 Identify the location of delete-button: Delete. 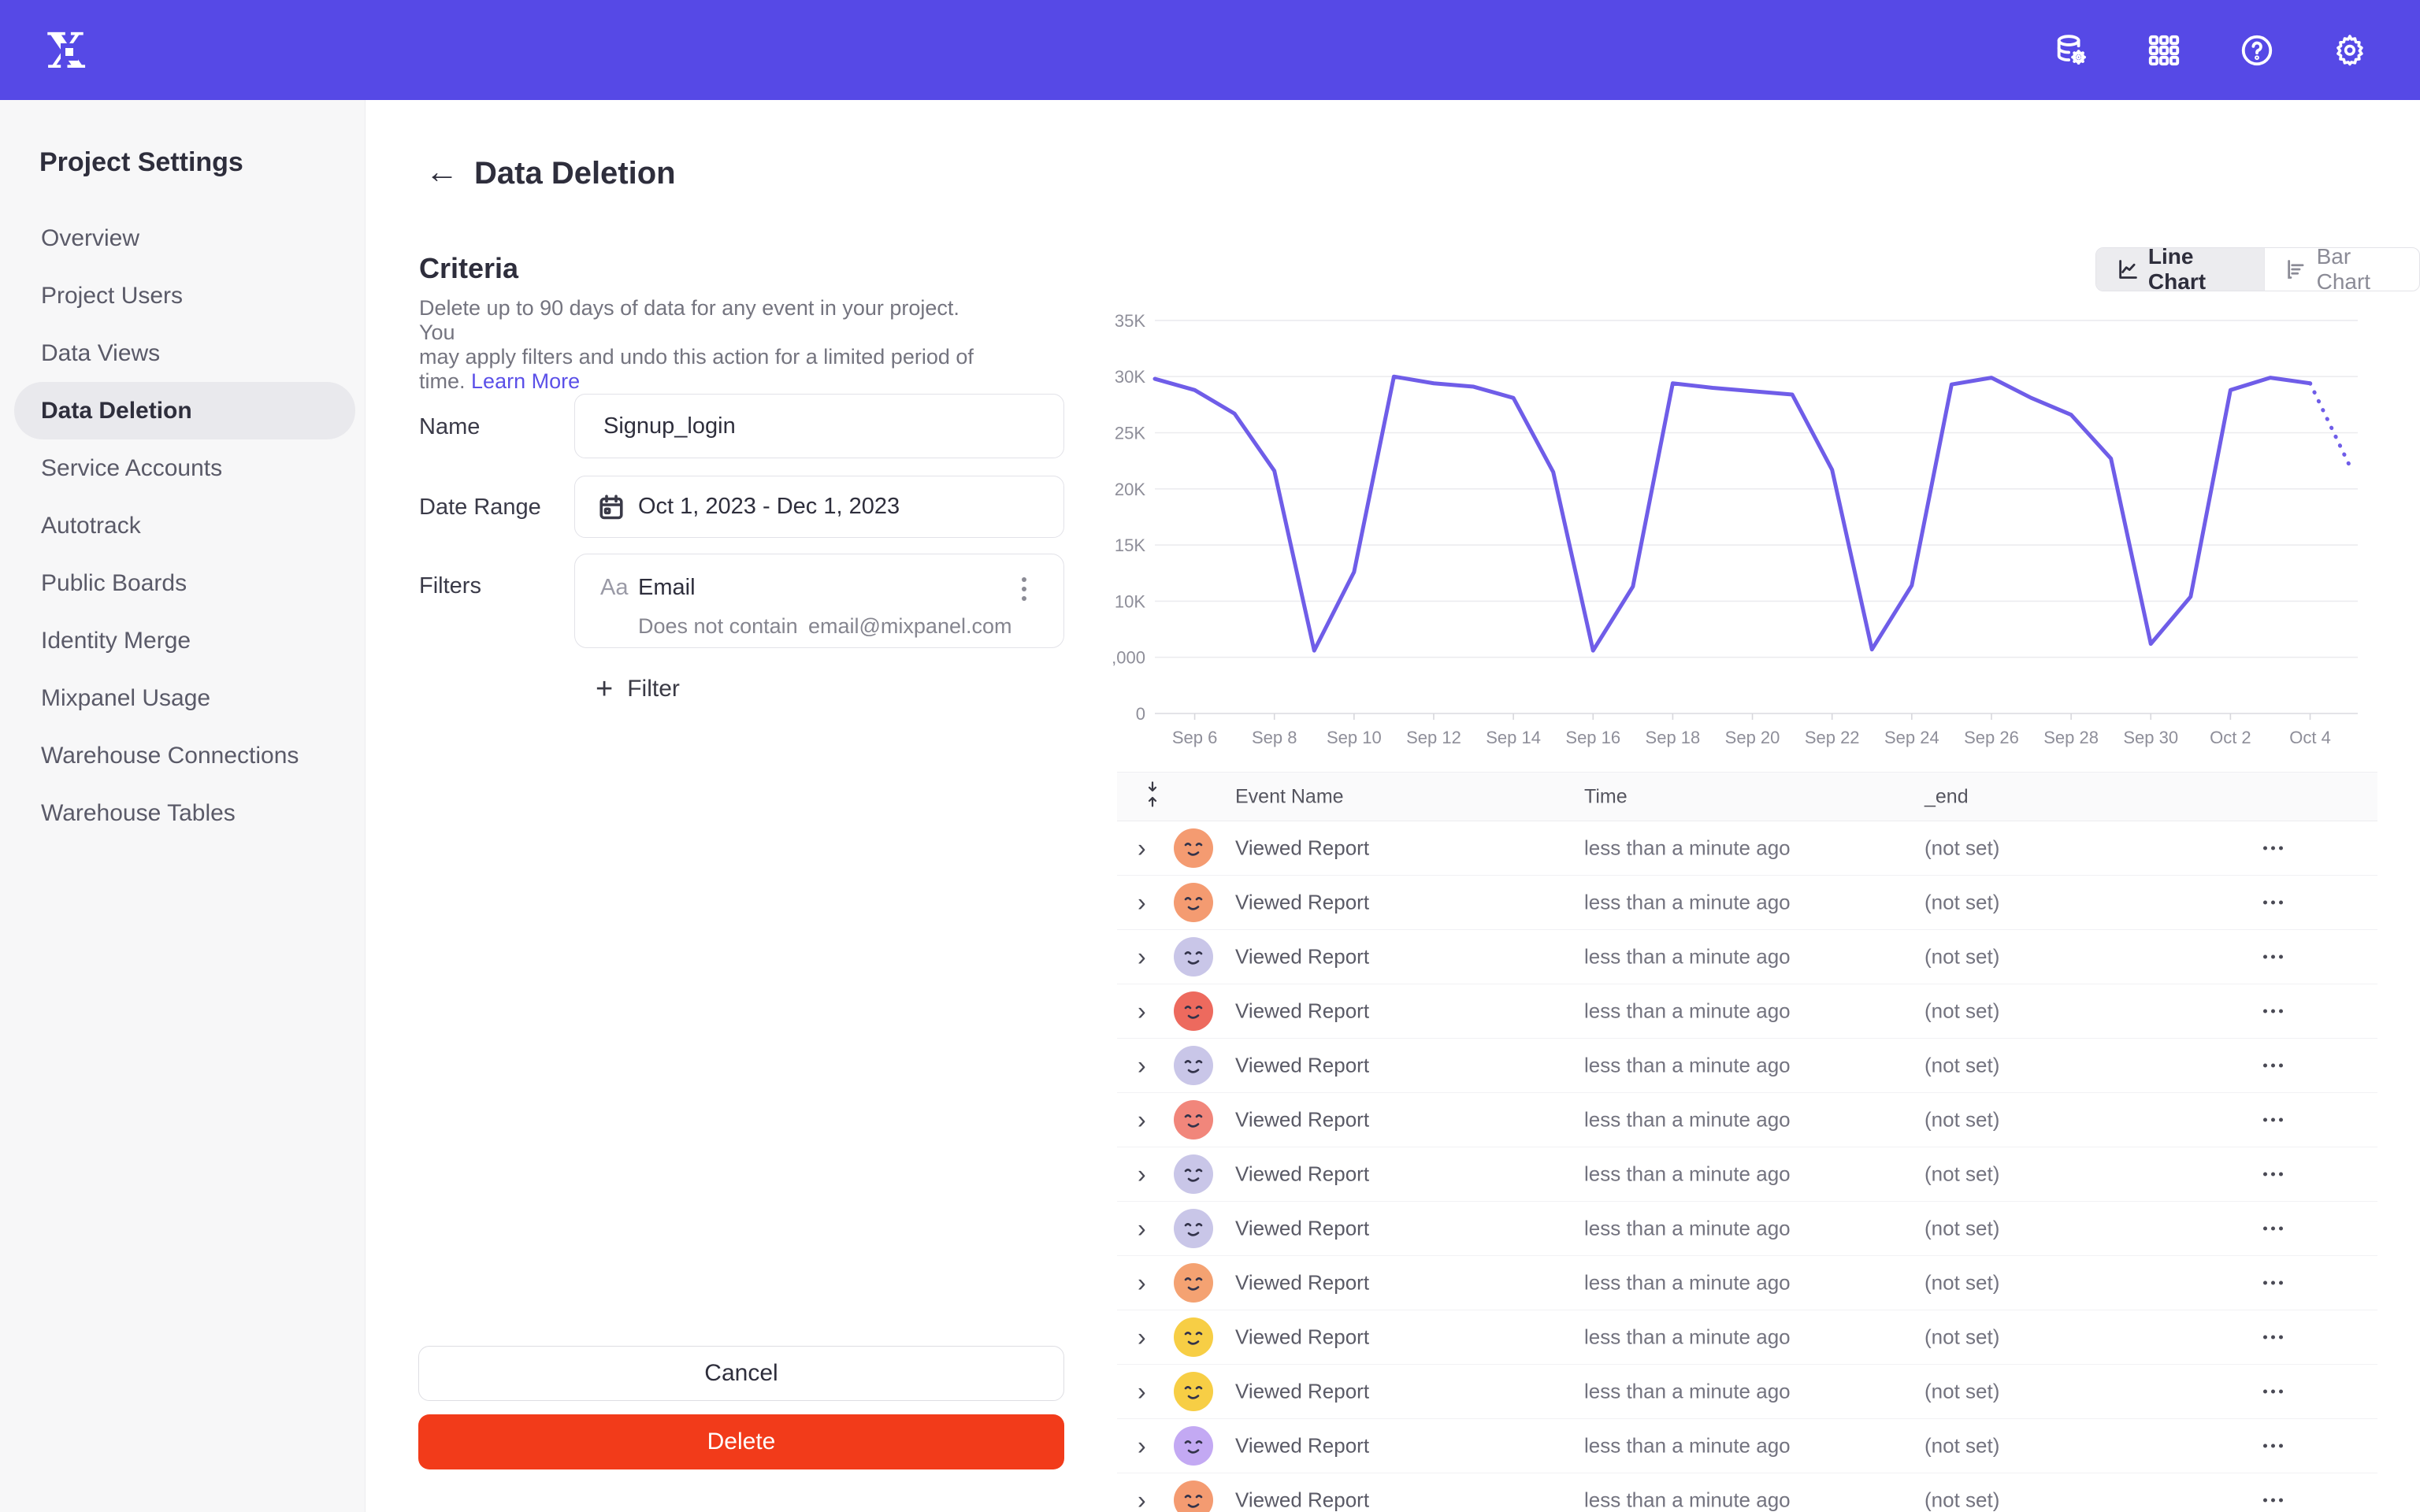
(741, 1441).